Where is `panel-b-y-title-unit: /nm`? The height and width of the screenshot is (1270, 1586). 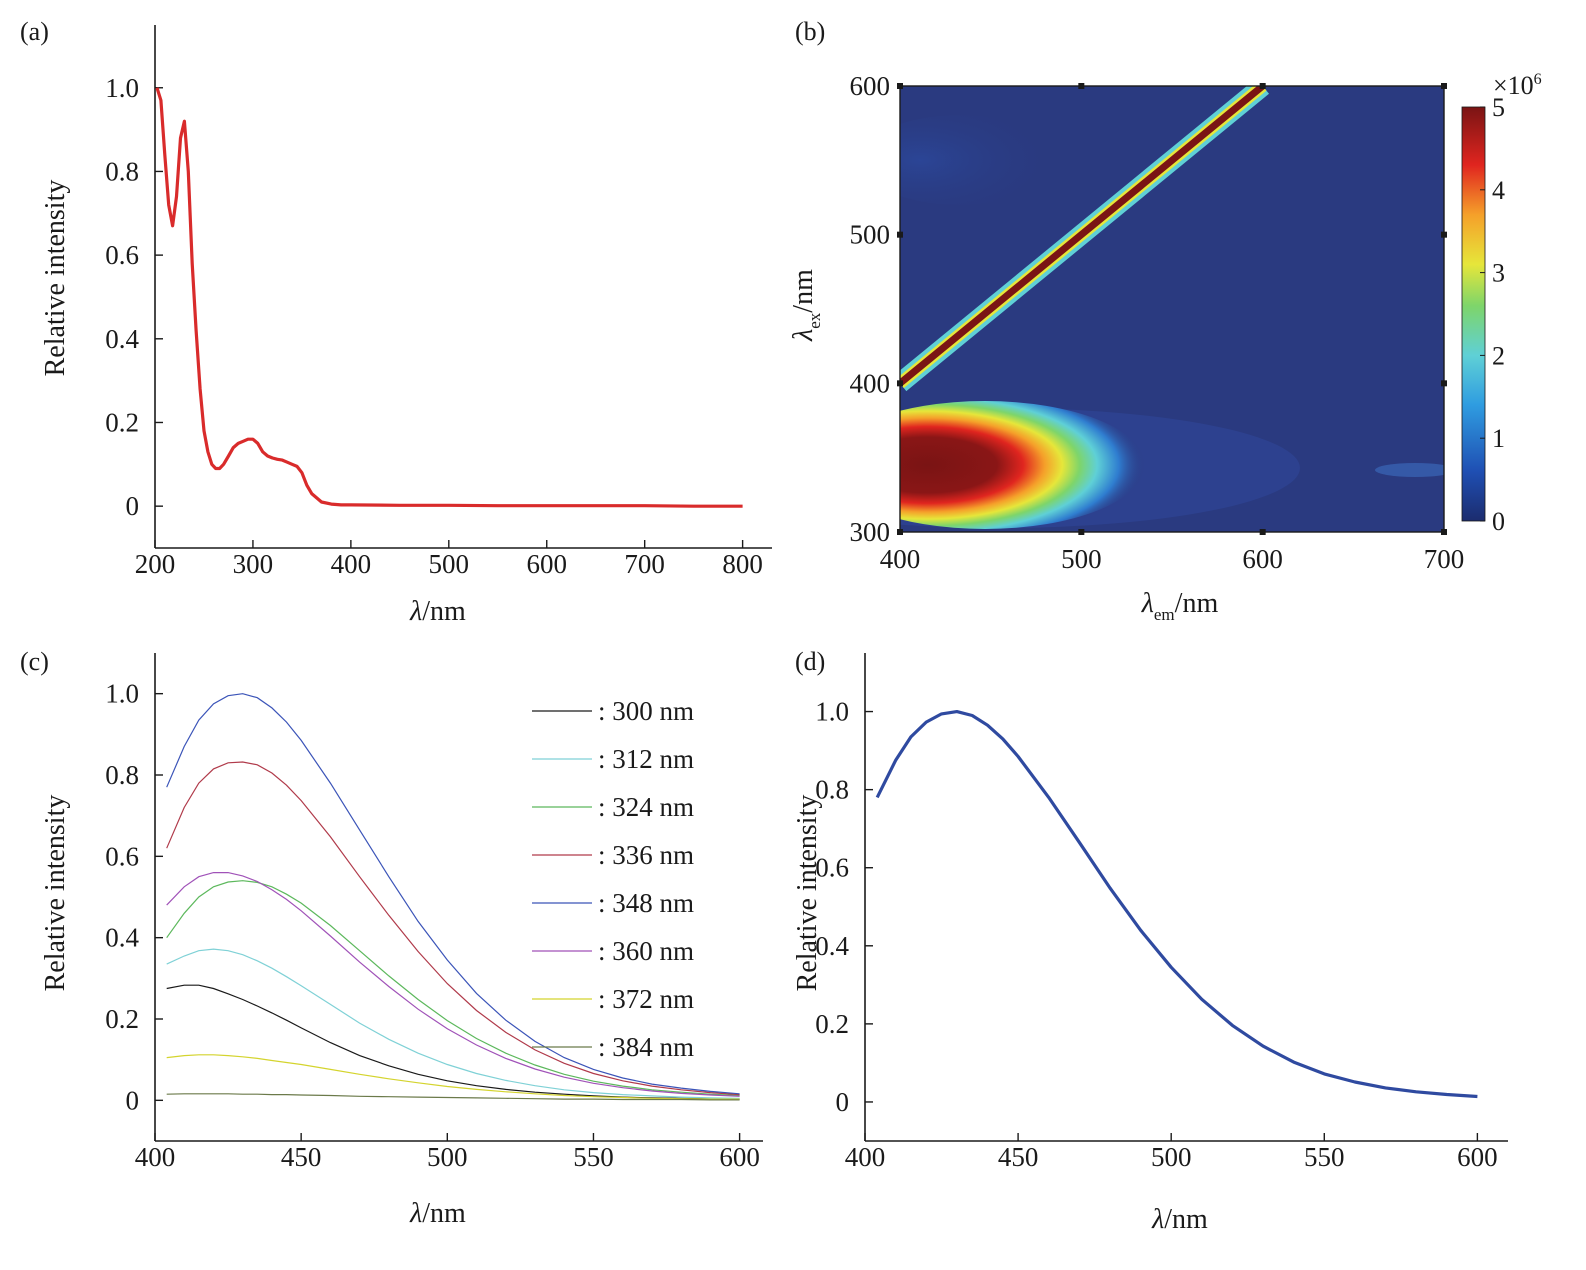
panel-b-y-title-unit: /nm is located at coordinates (803, 291).